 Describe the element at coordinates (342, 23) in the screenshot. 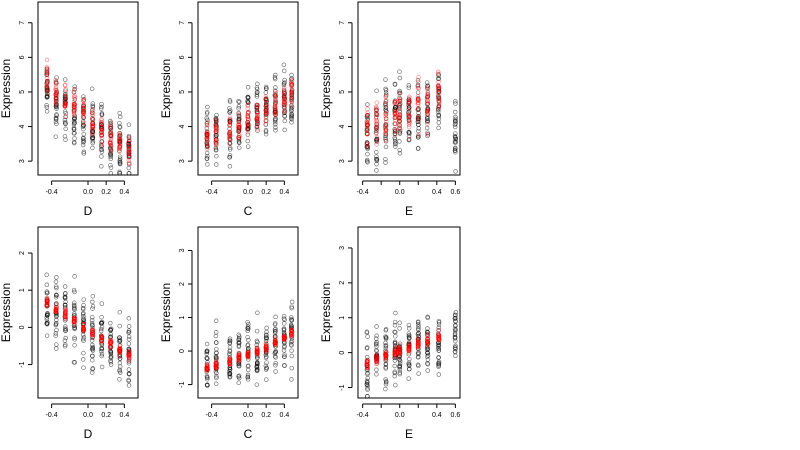

I see `y-tick-label: 7` at that location.